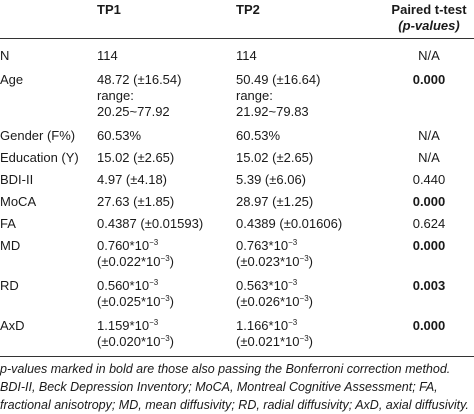  I want to click on tp2-cell: 0.4389 (±0.01606), so click(289, 224).